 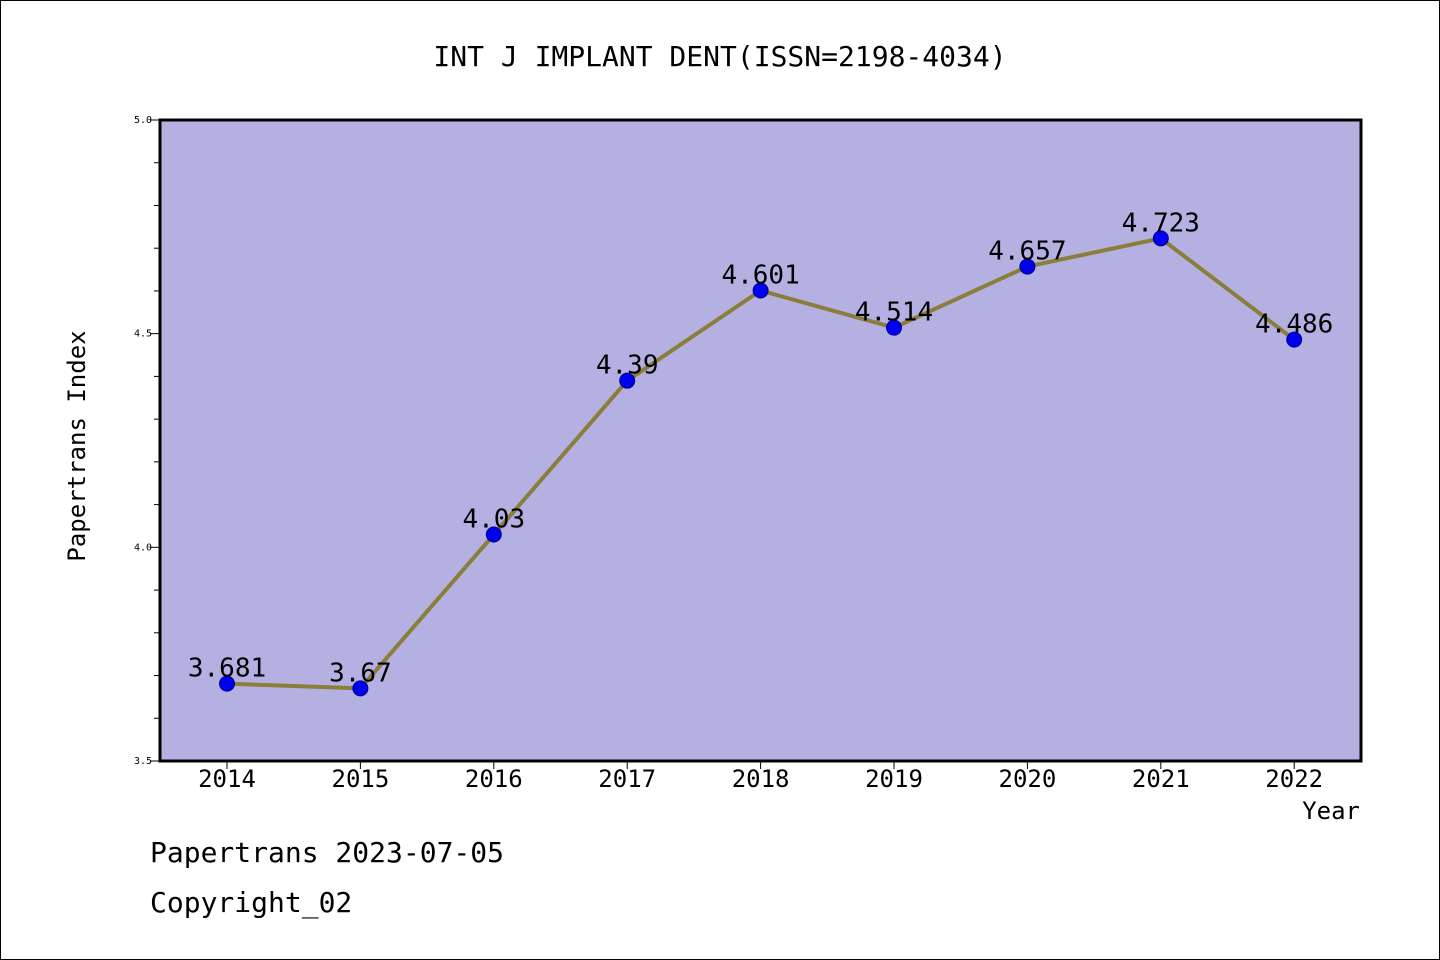 What do you see at coordinates (227, 779) in the screenshot?
I see `x-tick-label: 2014` at bounding box center [227, 779].